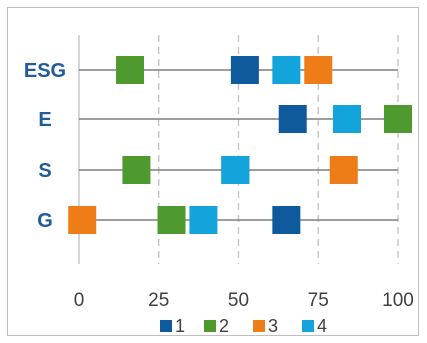 This screenshot has width=427, height=343. What do you see at coordinates (318, 70) in the screenshot?
I see `marker-series-3-esg` at bounding box center [318, 70].